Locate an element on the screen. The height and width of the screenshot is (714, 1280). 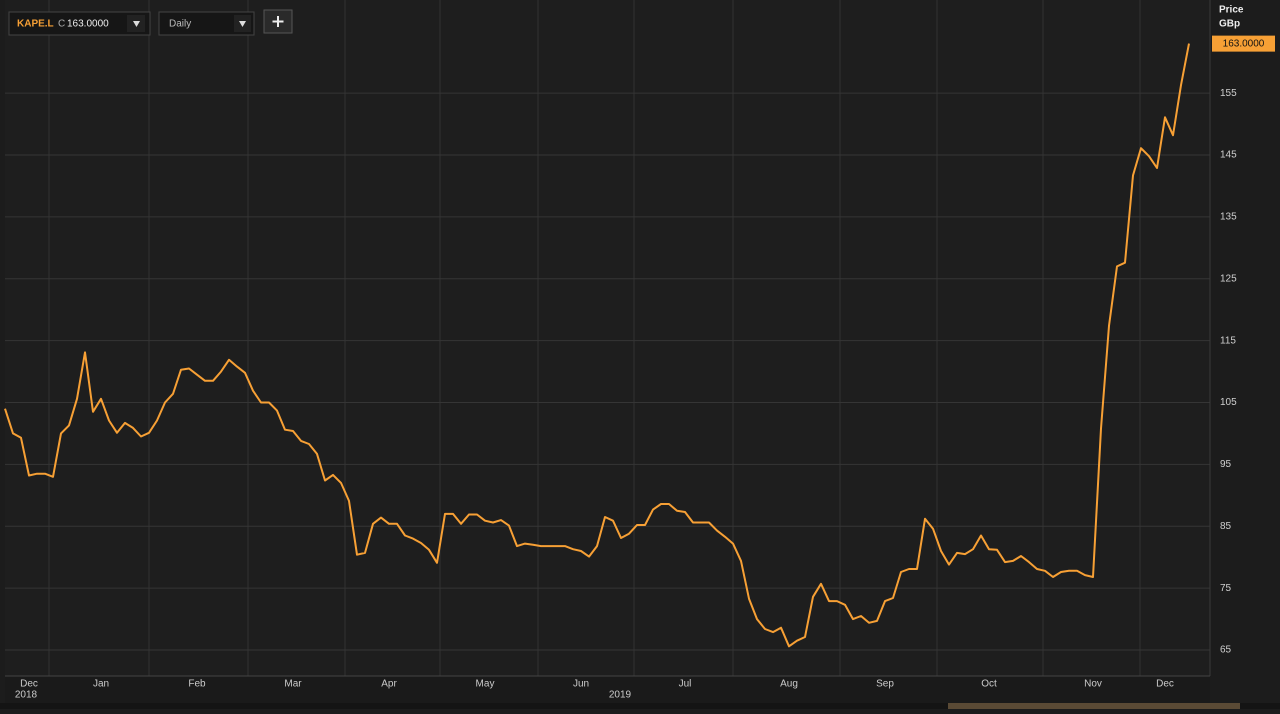
y-tick-label: 115 is located at coordinates (1228, 340).